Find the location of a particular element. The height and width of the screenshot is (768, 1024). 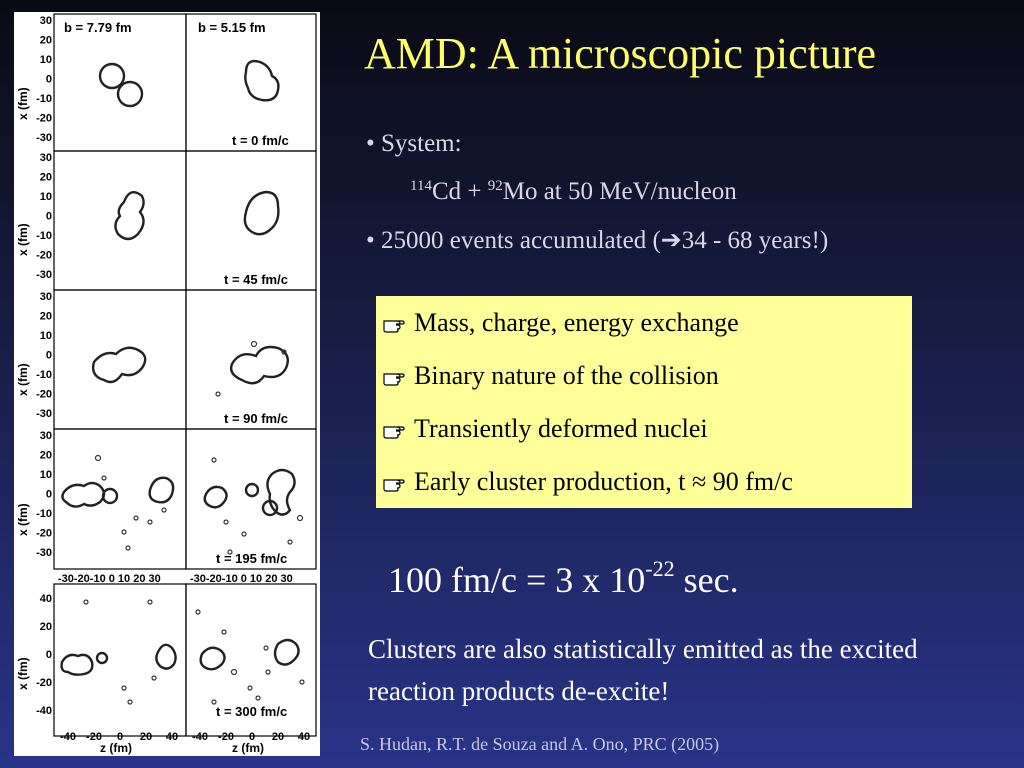

column-label-right: b = 5.15 fm is located at coordinates (232, 27).